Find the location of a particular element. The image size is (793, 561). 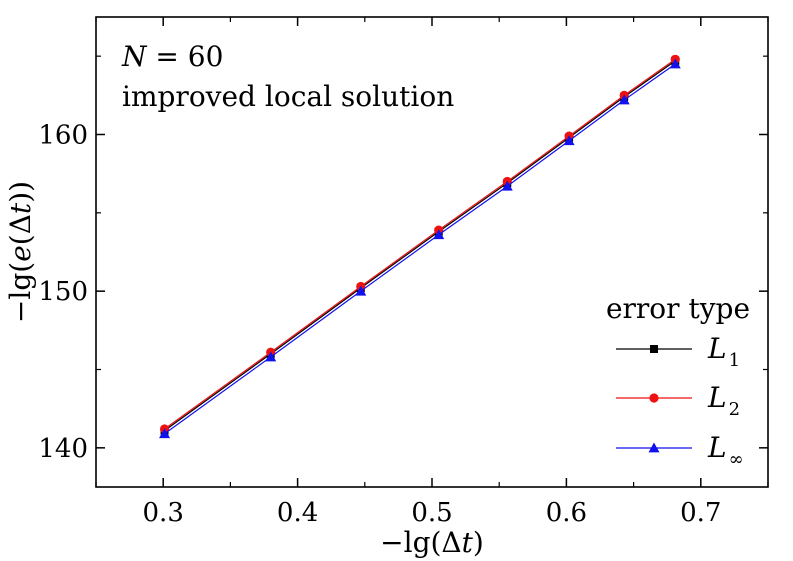

x-tick-label: 0.4 is located at coordinates (297, 513).